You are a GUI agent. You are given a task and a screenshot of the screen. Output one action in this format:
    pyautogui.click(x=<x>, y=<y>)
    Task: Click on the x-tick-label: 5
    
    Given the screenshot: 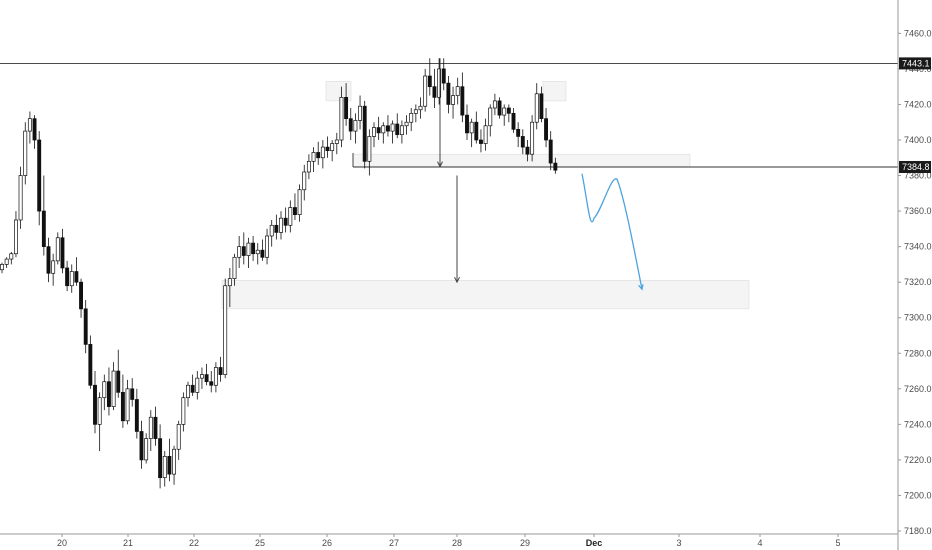 What is the action you would take?
    pyautogui.click(x=837, y=543)
    